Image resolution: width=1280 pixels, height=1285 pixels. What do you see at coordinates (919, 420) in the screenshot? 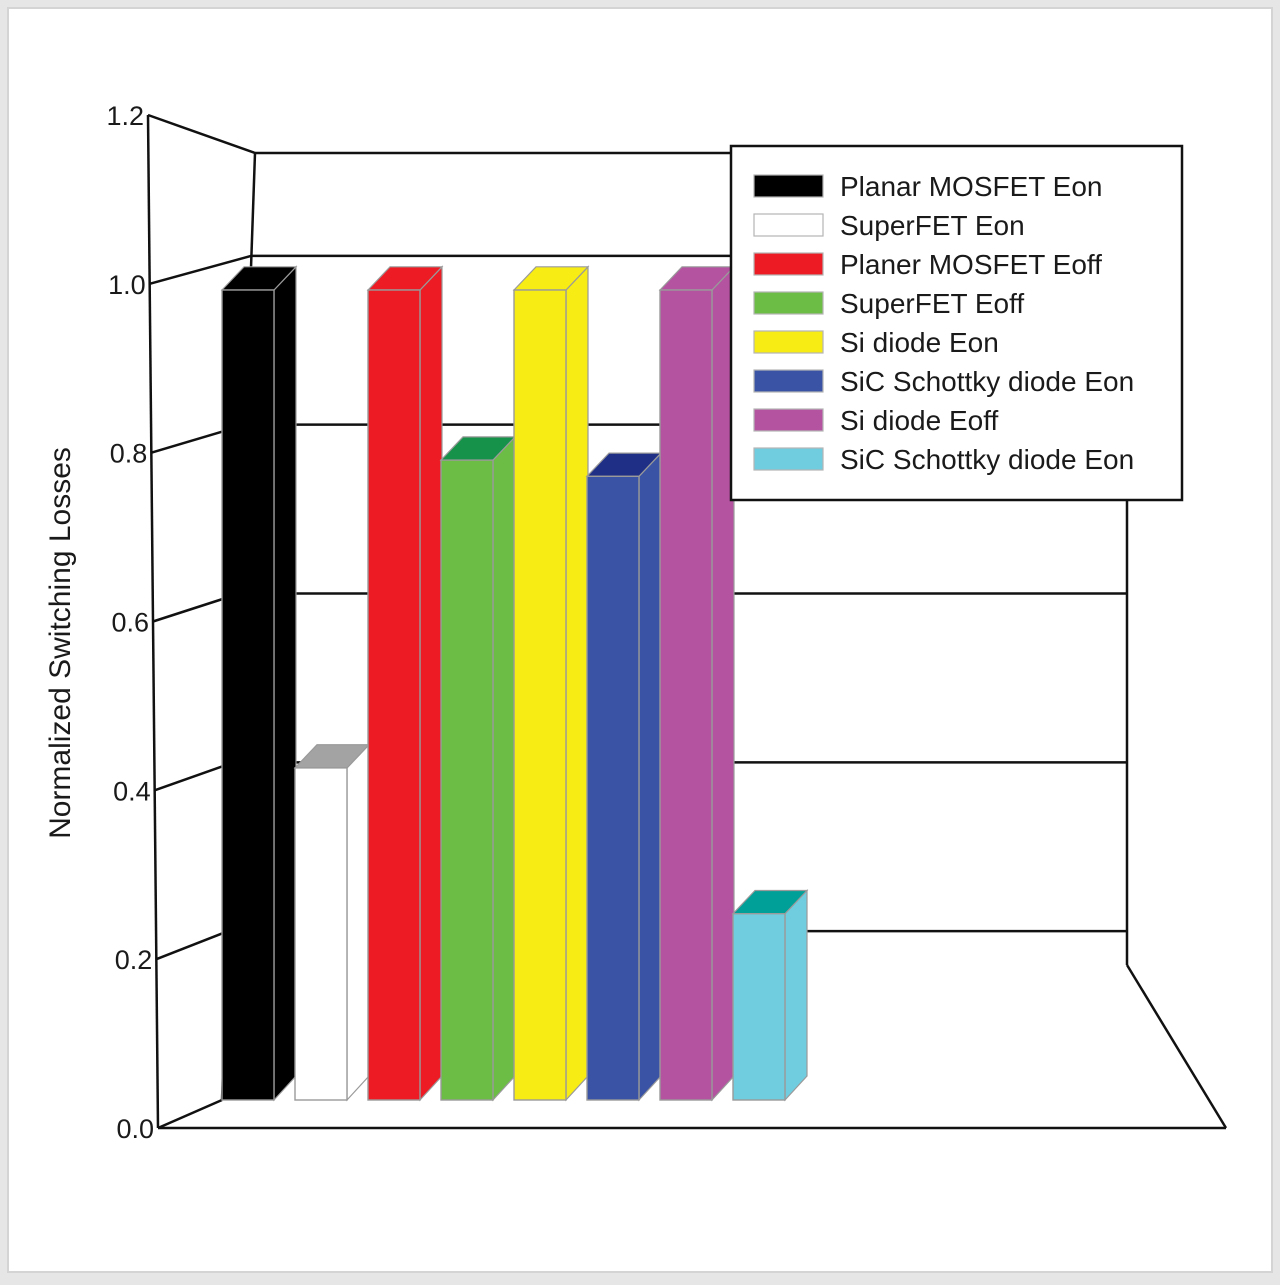
I see `legend-label: Si diode Eoff` at bounding box center [919, 420].